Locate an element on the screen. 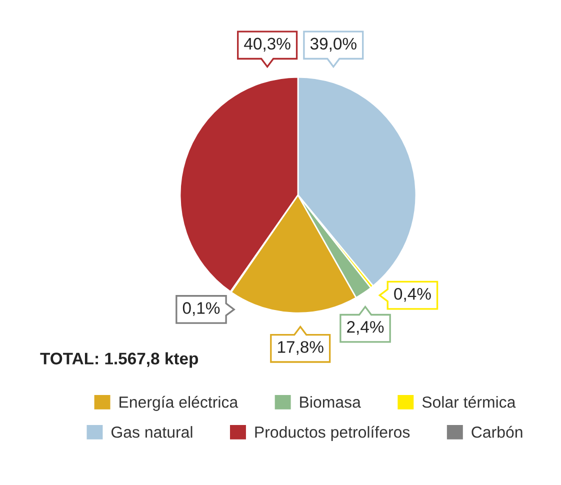 The height and width of the screenshot is (485, 561). legend-label: Productos petrolíferos is located at coordinates (332, 433).